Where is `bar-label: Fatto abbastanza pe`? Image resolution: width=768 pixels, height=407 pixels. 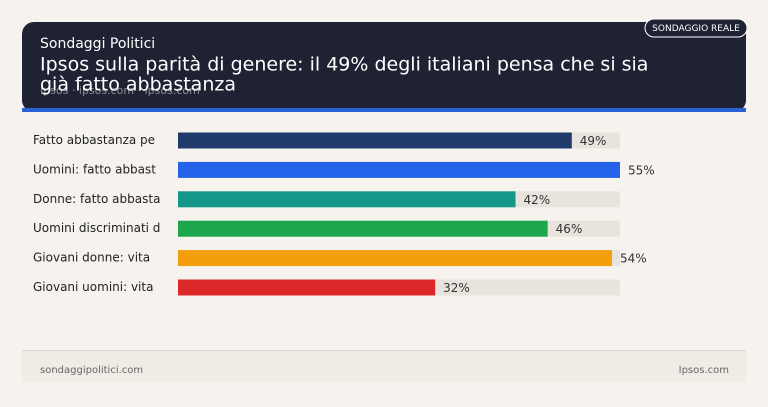
bar-label: Fatto abbastanza pe is located at coordinates (94, 140).